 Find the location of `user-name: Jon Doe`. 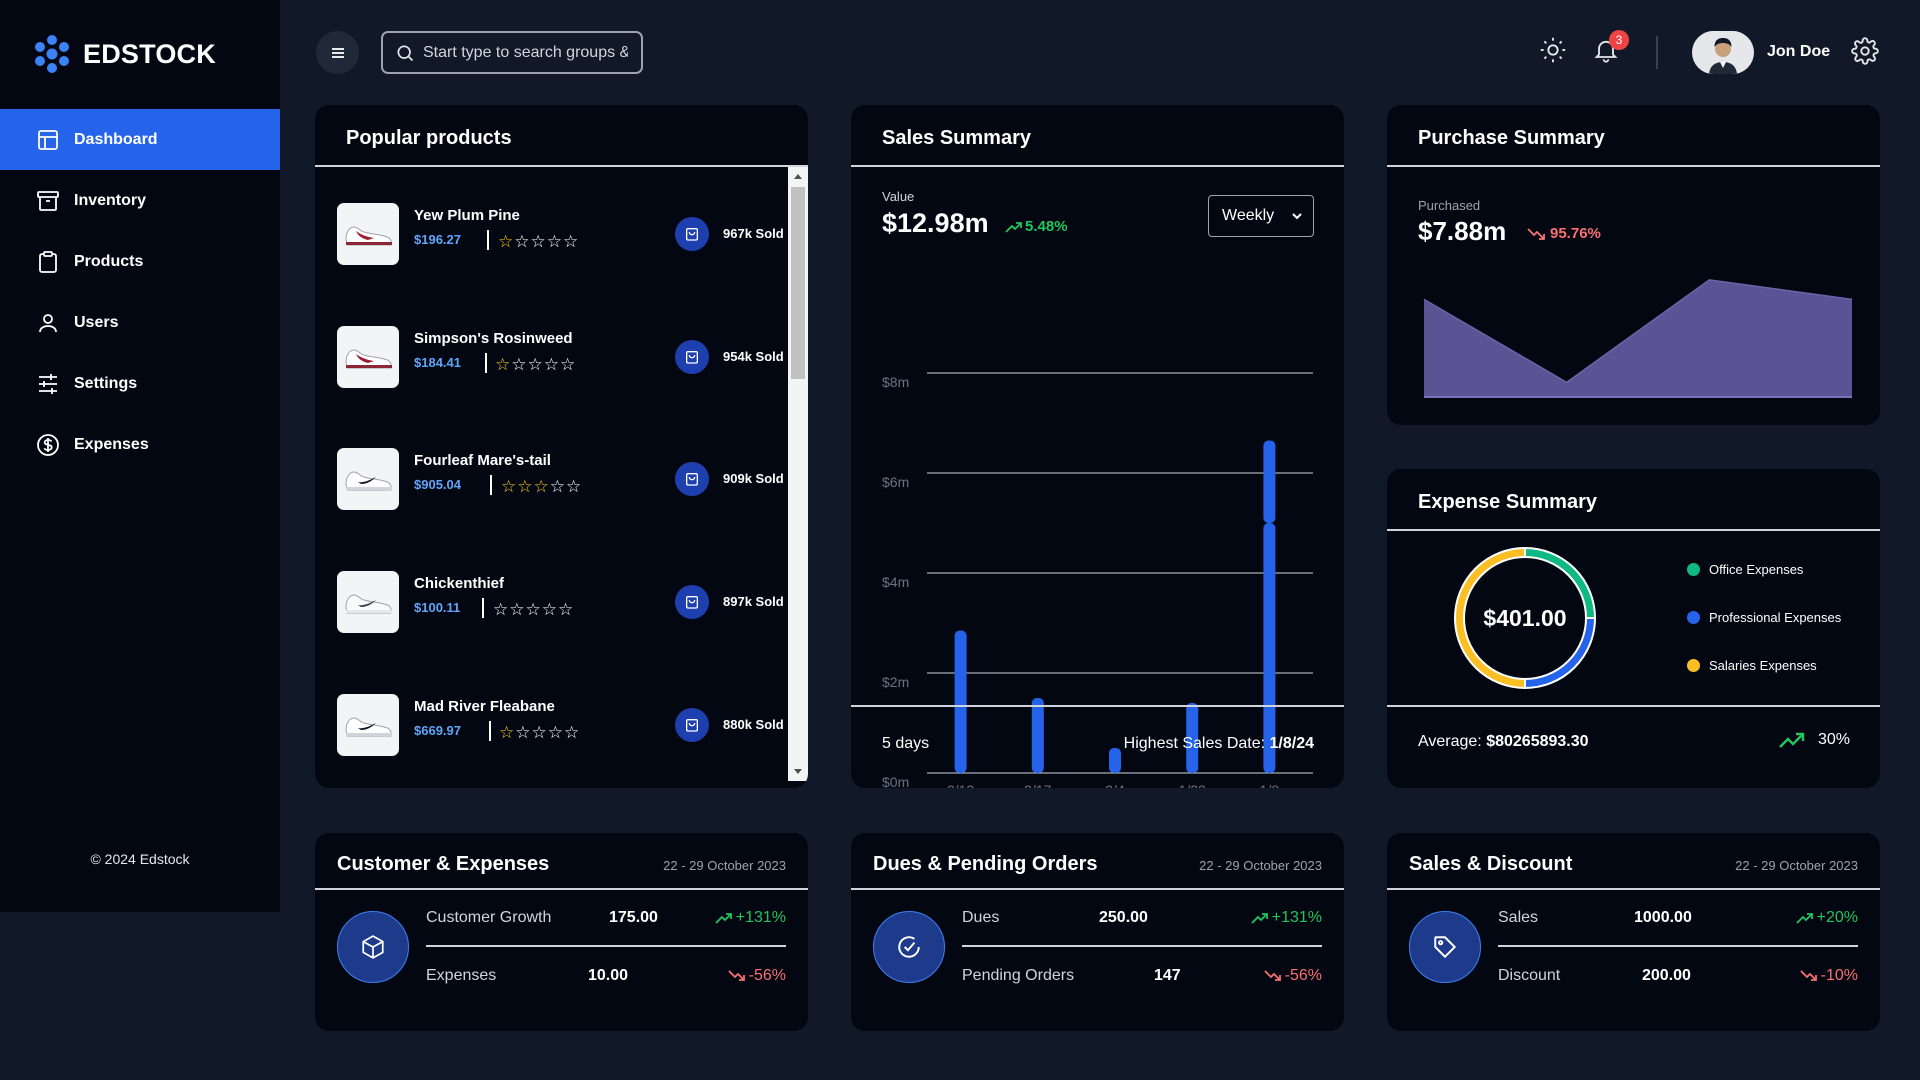

user-name: Jon Doe is located at coordinates (1799, 51).